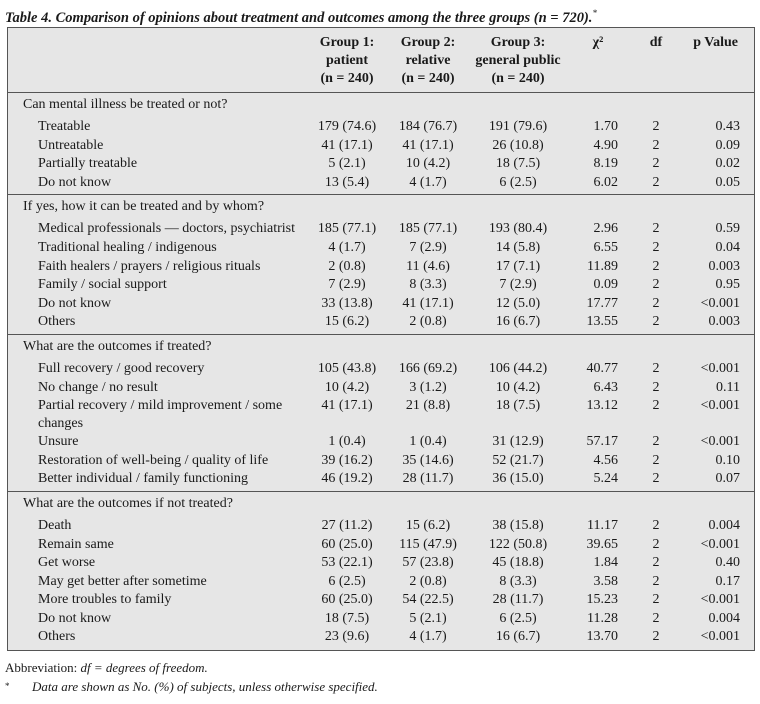 Image resolution: width=760 pixels, height=704 pixels. I want to click on cell-group3: 6 (2.5), so click(518, 184).